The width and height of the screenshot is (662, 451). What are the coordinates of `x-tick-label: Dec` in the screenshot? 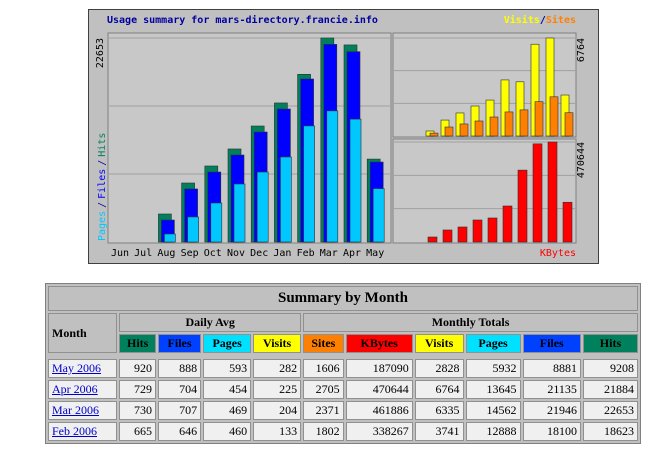 It's located at (259, 253).